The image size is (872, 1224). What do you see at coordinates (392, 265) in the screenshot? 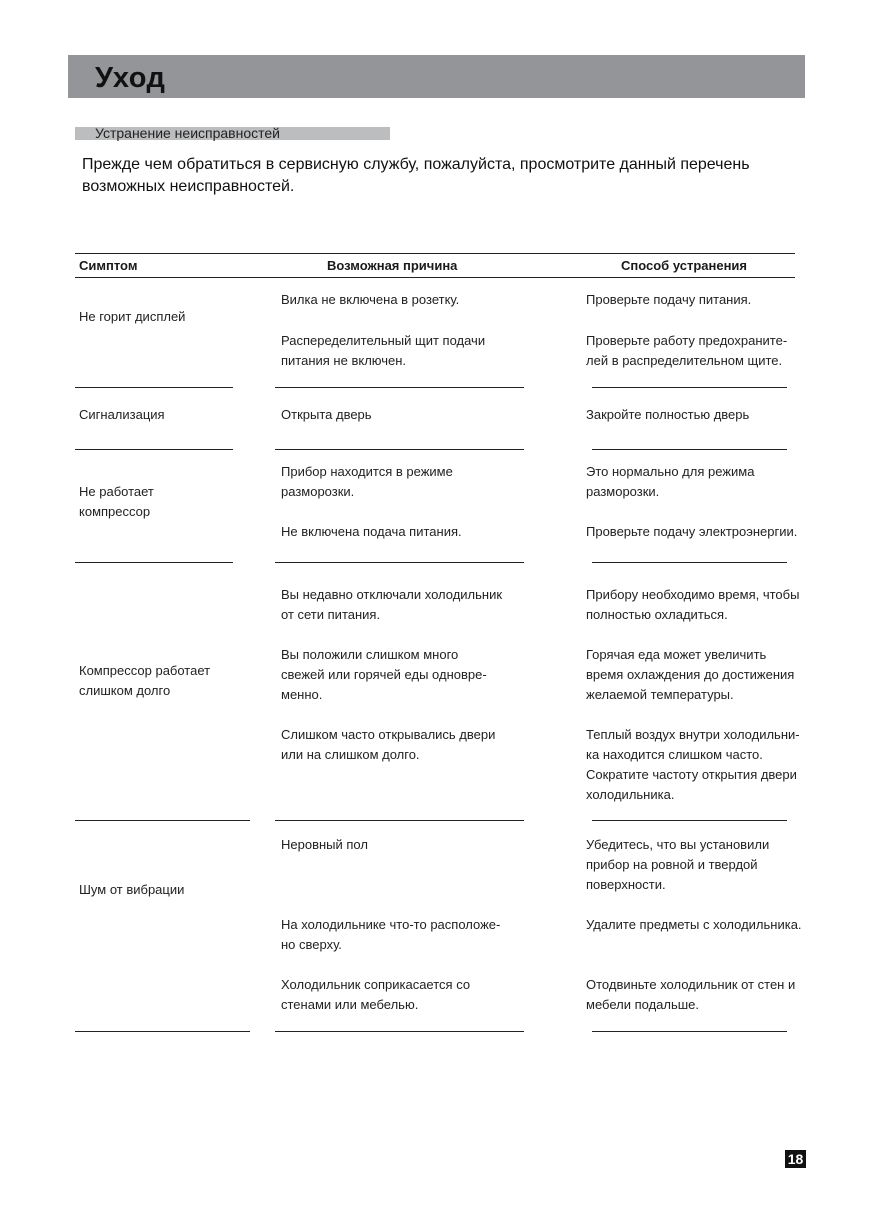
I see `header-cause: Возможная причина` at bounding box center [392, 265].